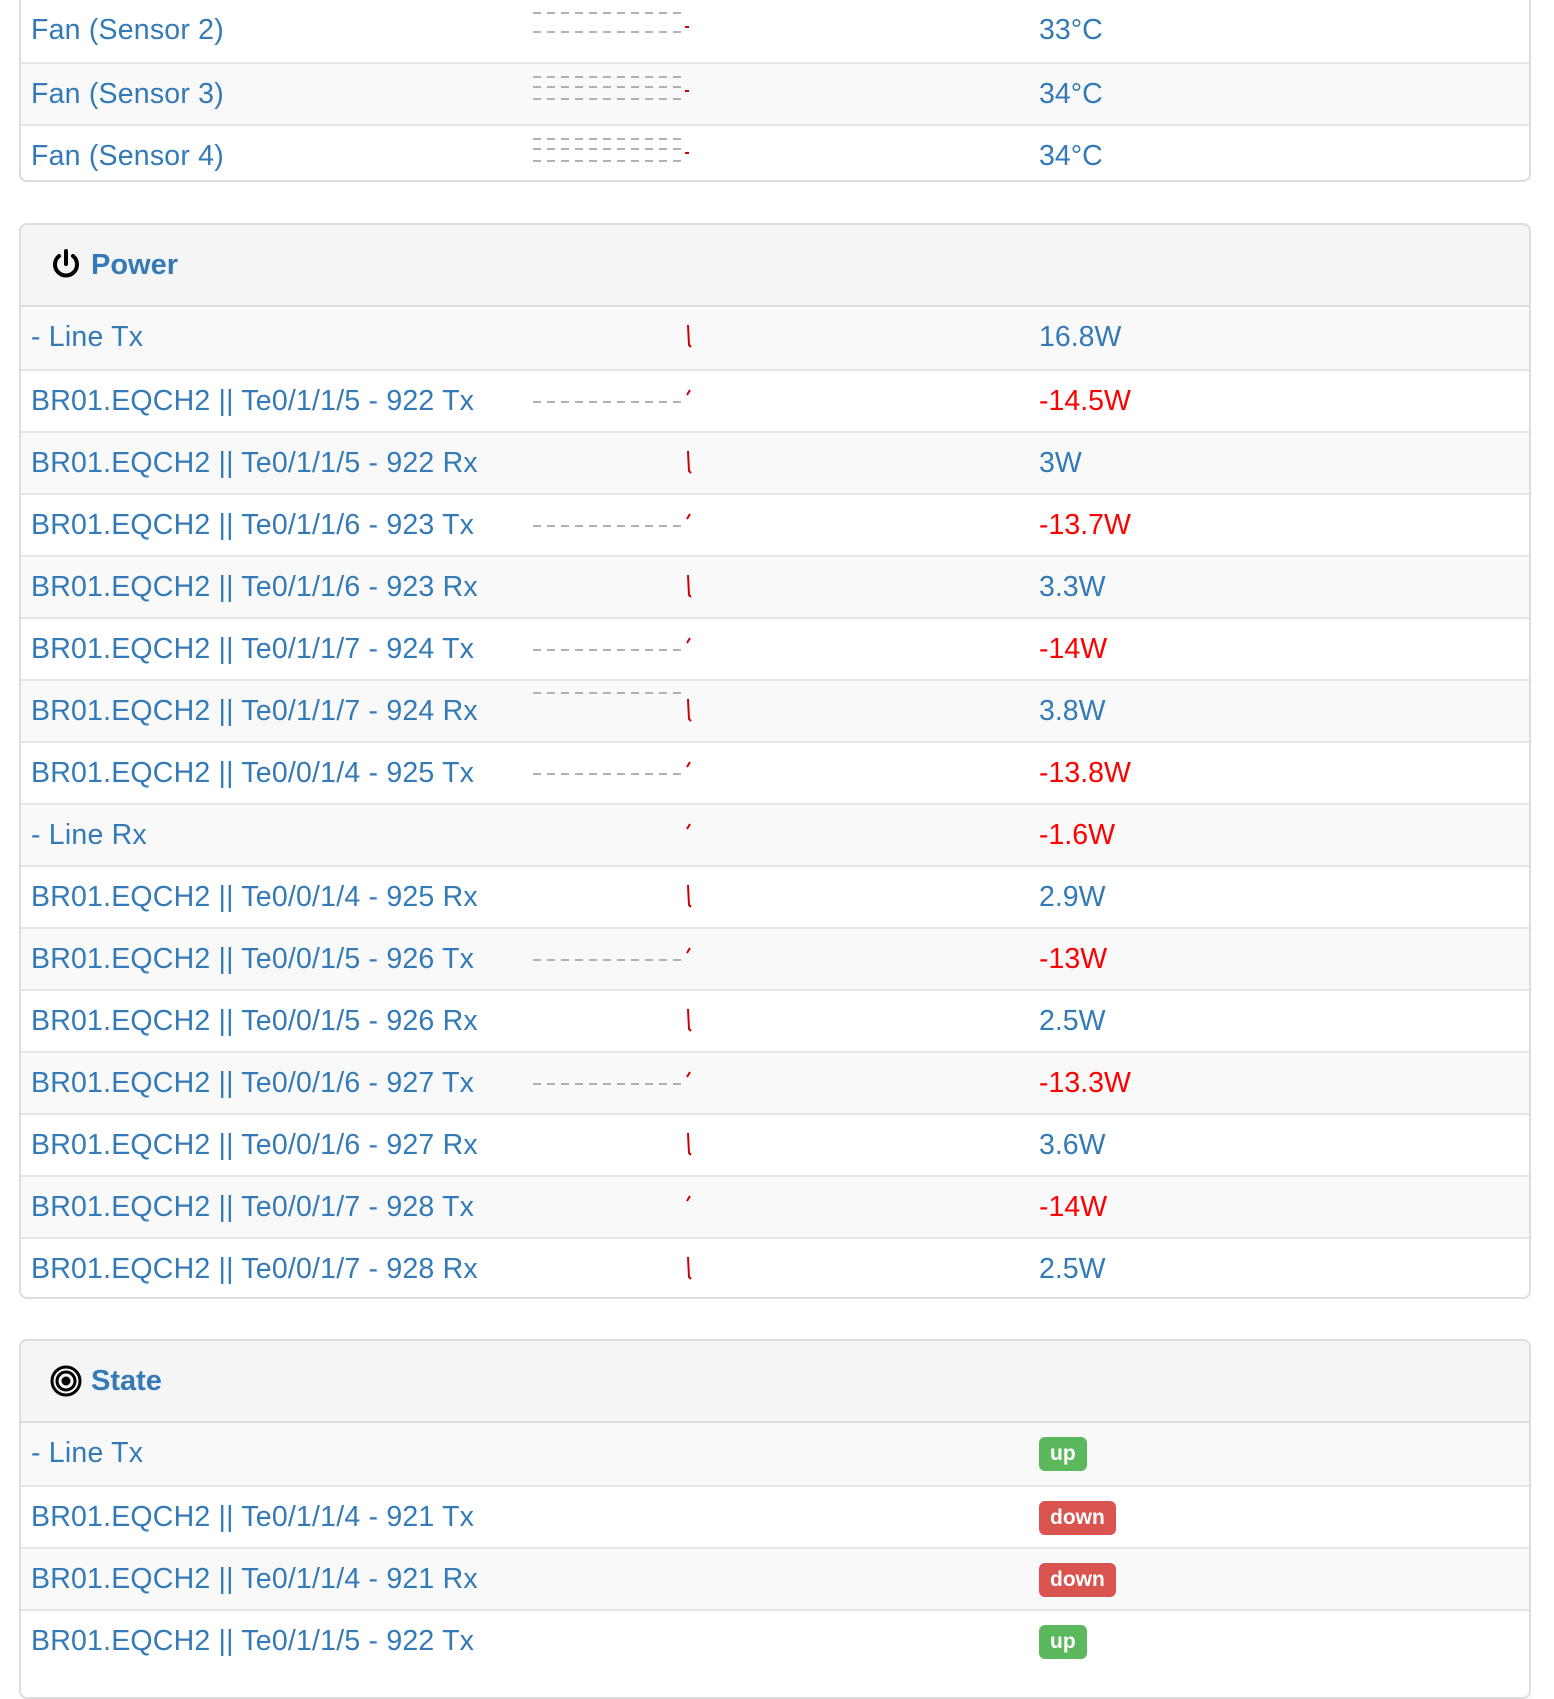  Describe the element at coordinates (775, 1144) in the screenshot. I see `table-row: BR01.EQCH2 || Te0/0/1/6 - 927 Rx 3.6W` at that location.